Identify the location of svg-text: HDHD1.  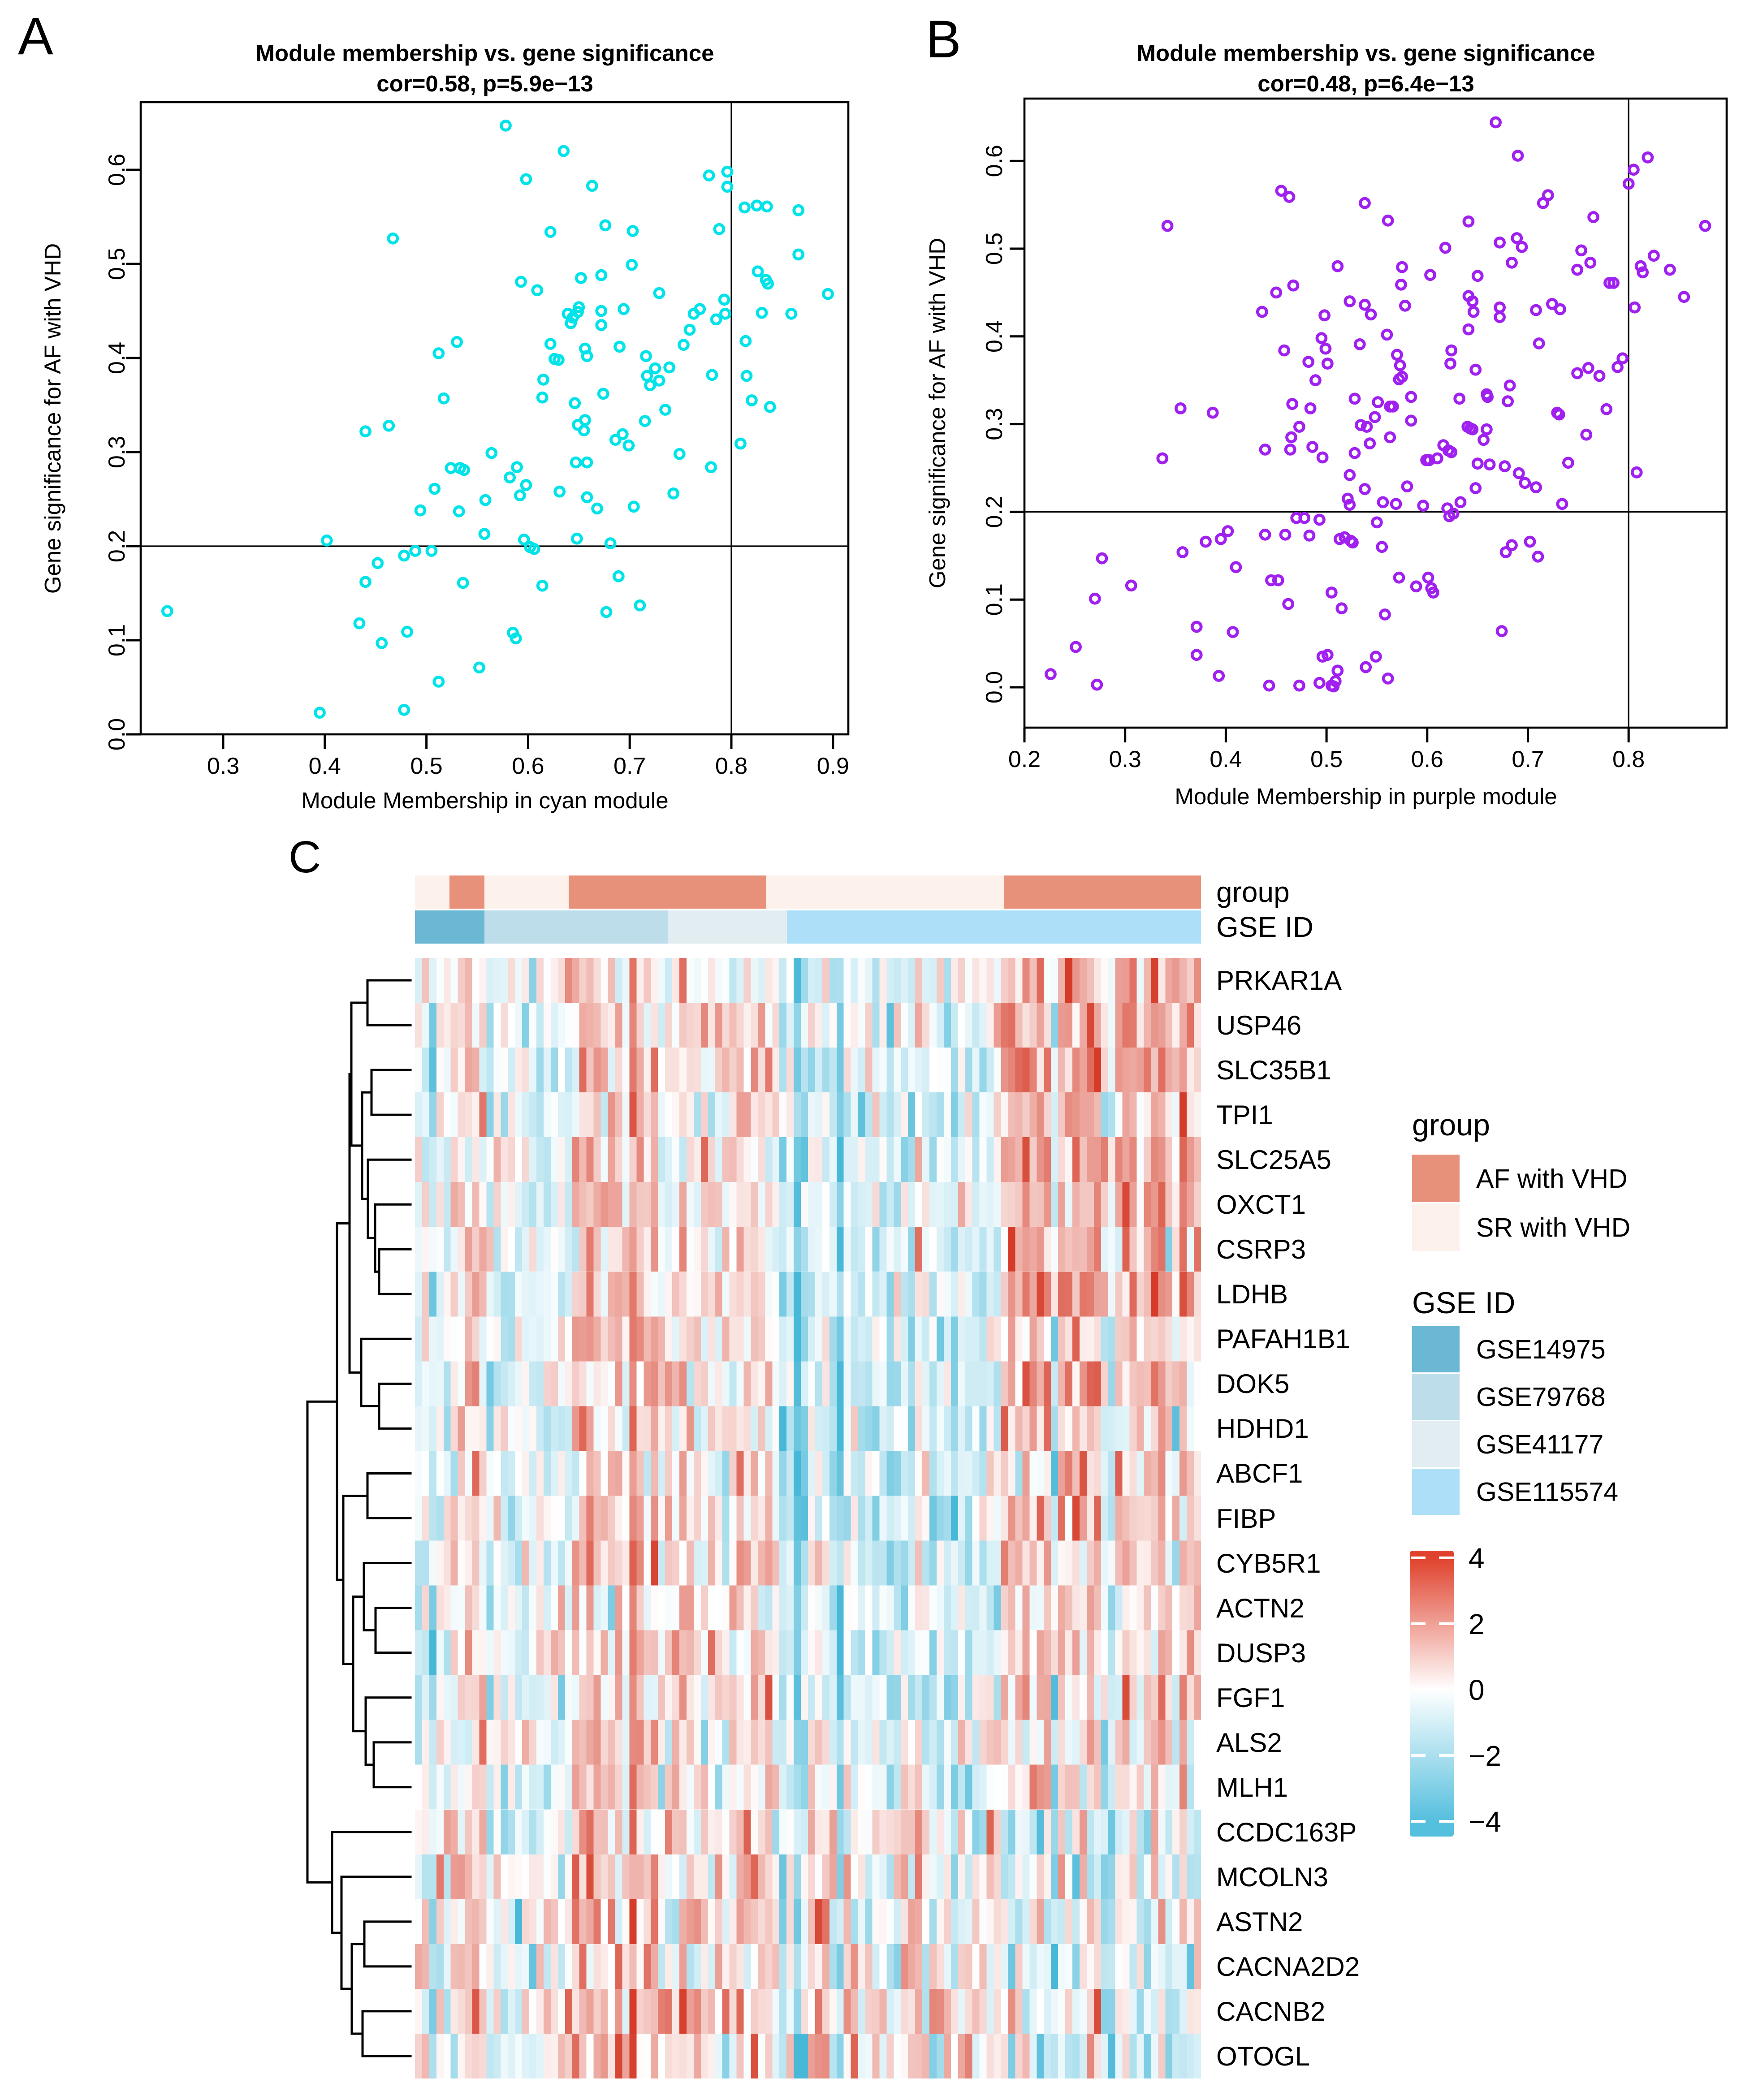
(1262, 1429).